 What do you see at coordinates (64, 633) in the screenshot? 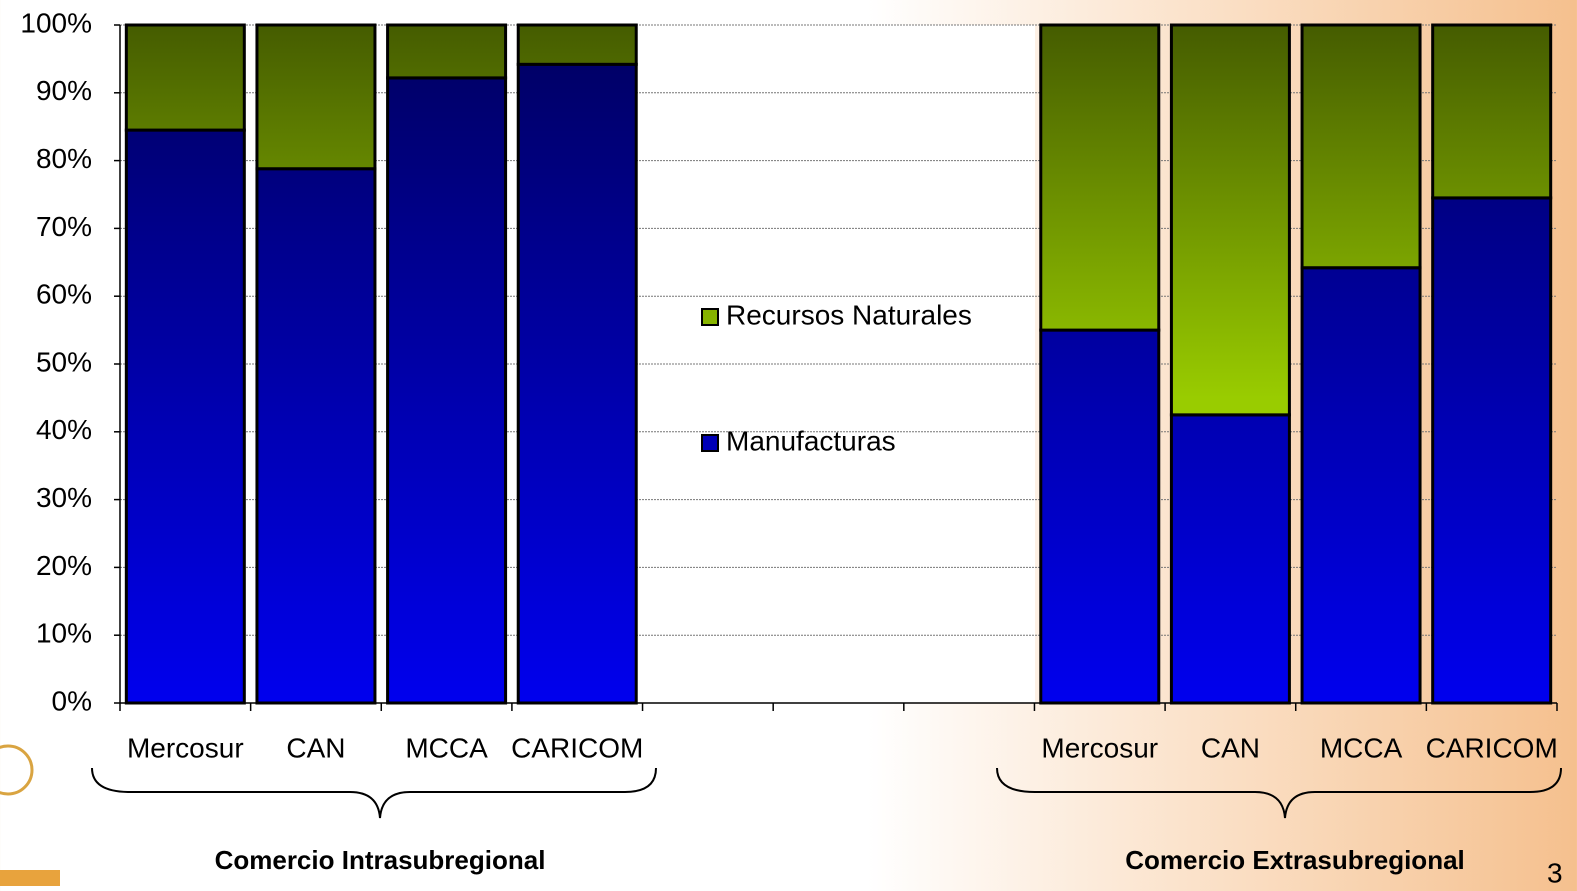
I see `y-tick-label: 10%` at bounding box center [64, 633].